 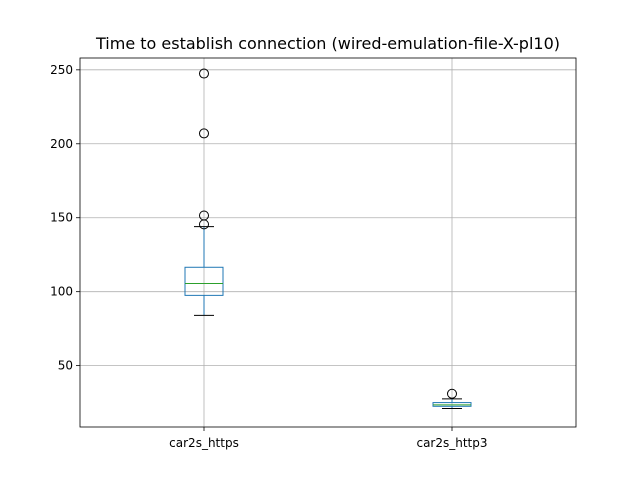 I want to click on y-tick-label: 250, so click(x=61, y=70).